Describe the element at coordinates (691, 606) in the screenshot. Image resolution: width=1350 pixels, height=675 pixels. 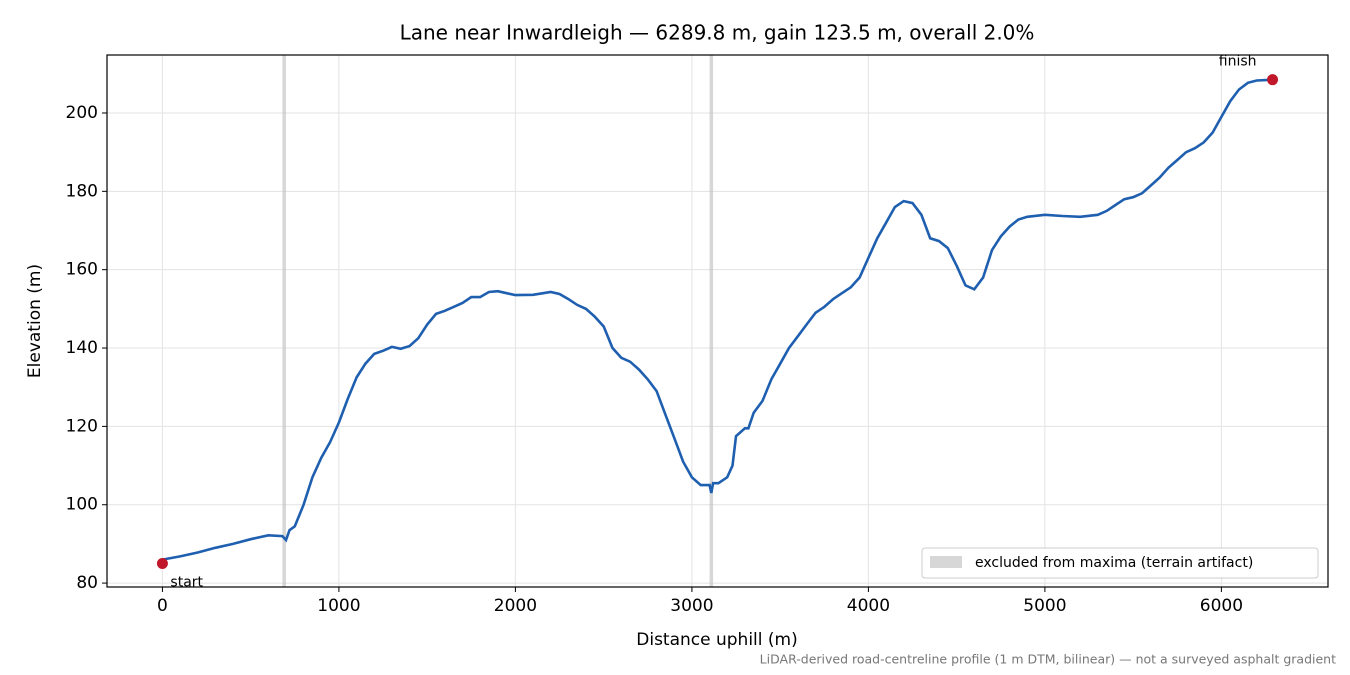
I see `x-tick-label: 3000` at that location.